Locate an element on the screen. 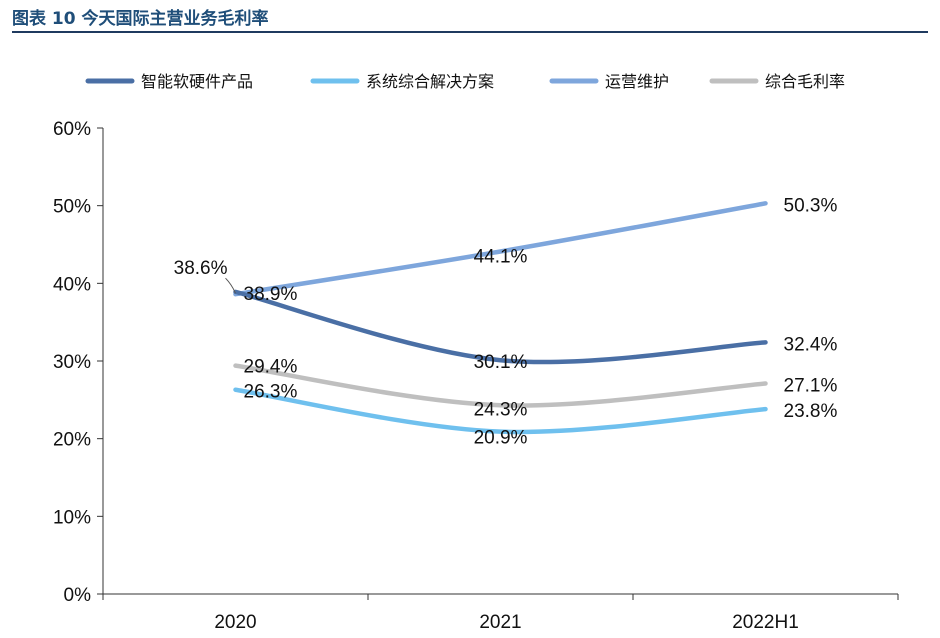 This screenshot has height=638, width=940. legend-label: 系统综合解决方案 is located at coordinates (430, 81).